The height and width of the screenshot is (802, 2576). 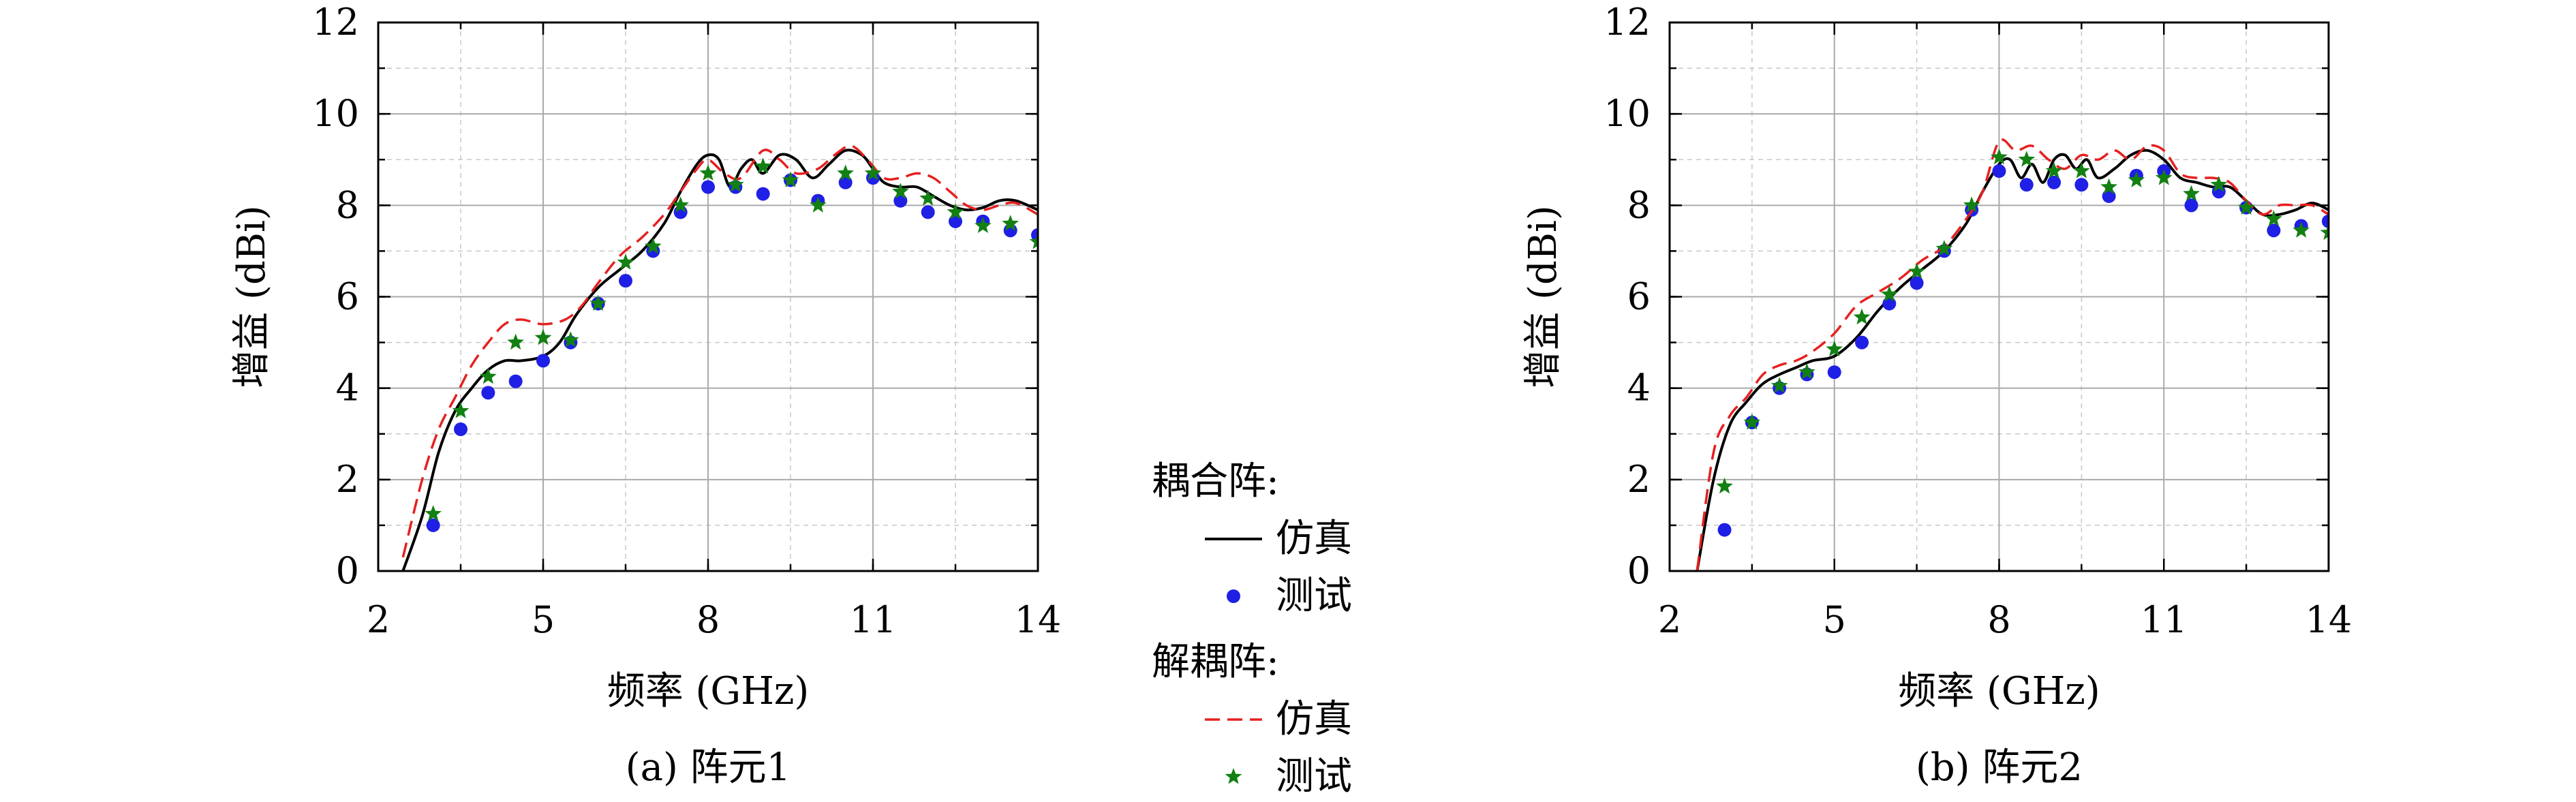 What do you see at coordinates (708, 767) in the screenshot?
I see `panel-caption: (a) 阵元1` at bounding box center [708, 767].